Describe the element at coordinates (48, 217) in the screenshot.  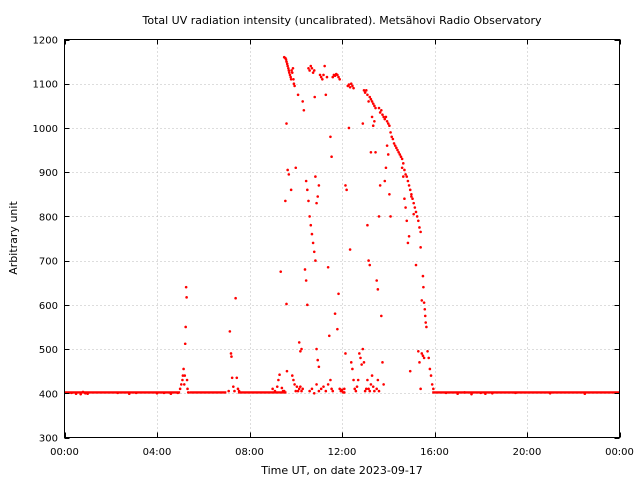
I see `y-tick-label: 800` at that location.